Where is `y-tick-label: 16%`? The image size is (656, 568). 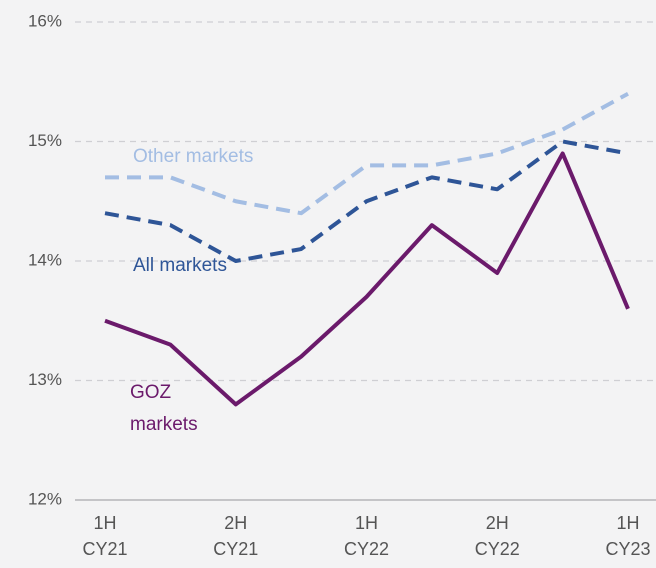 y-tick-label: 16% is located at coordinates (45, 20).